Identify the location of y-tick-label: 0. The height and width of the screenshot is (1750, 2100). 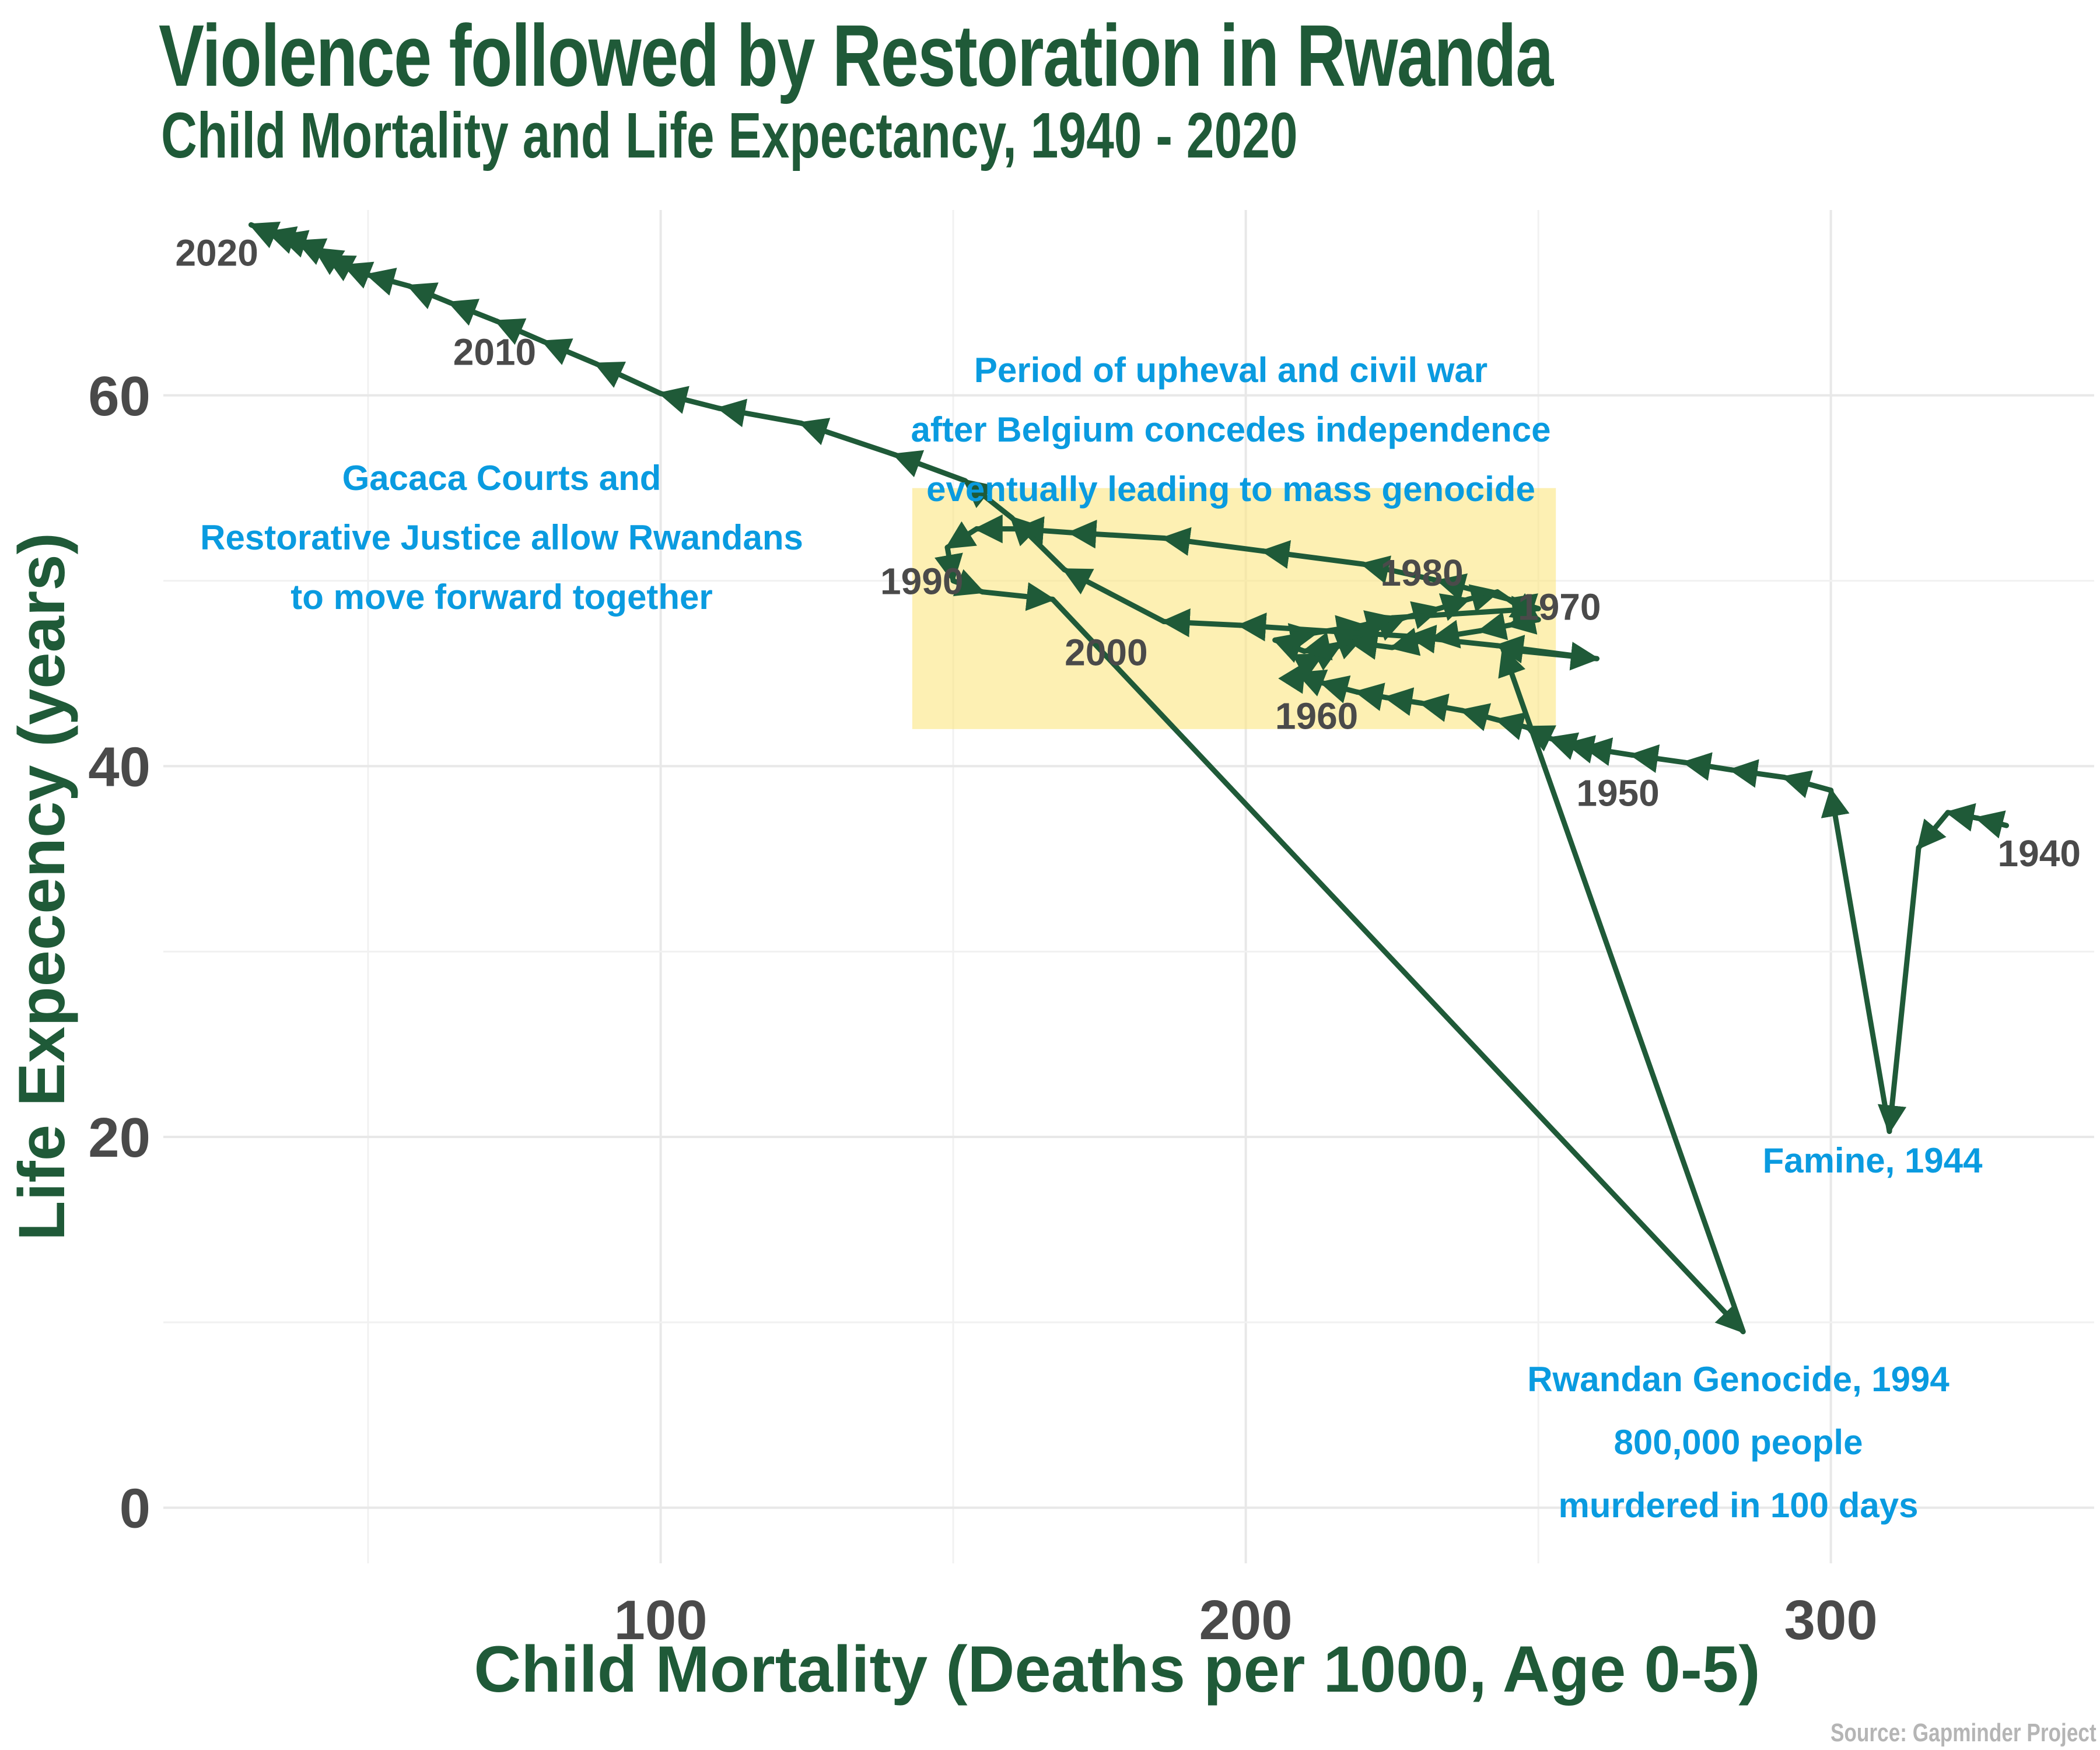
(135, 1509).